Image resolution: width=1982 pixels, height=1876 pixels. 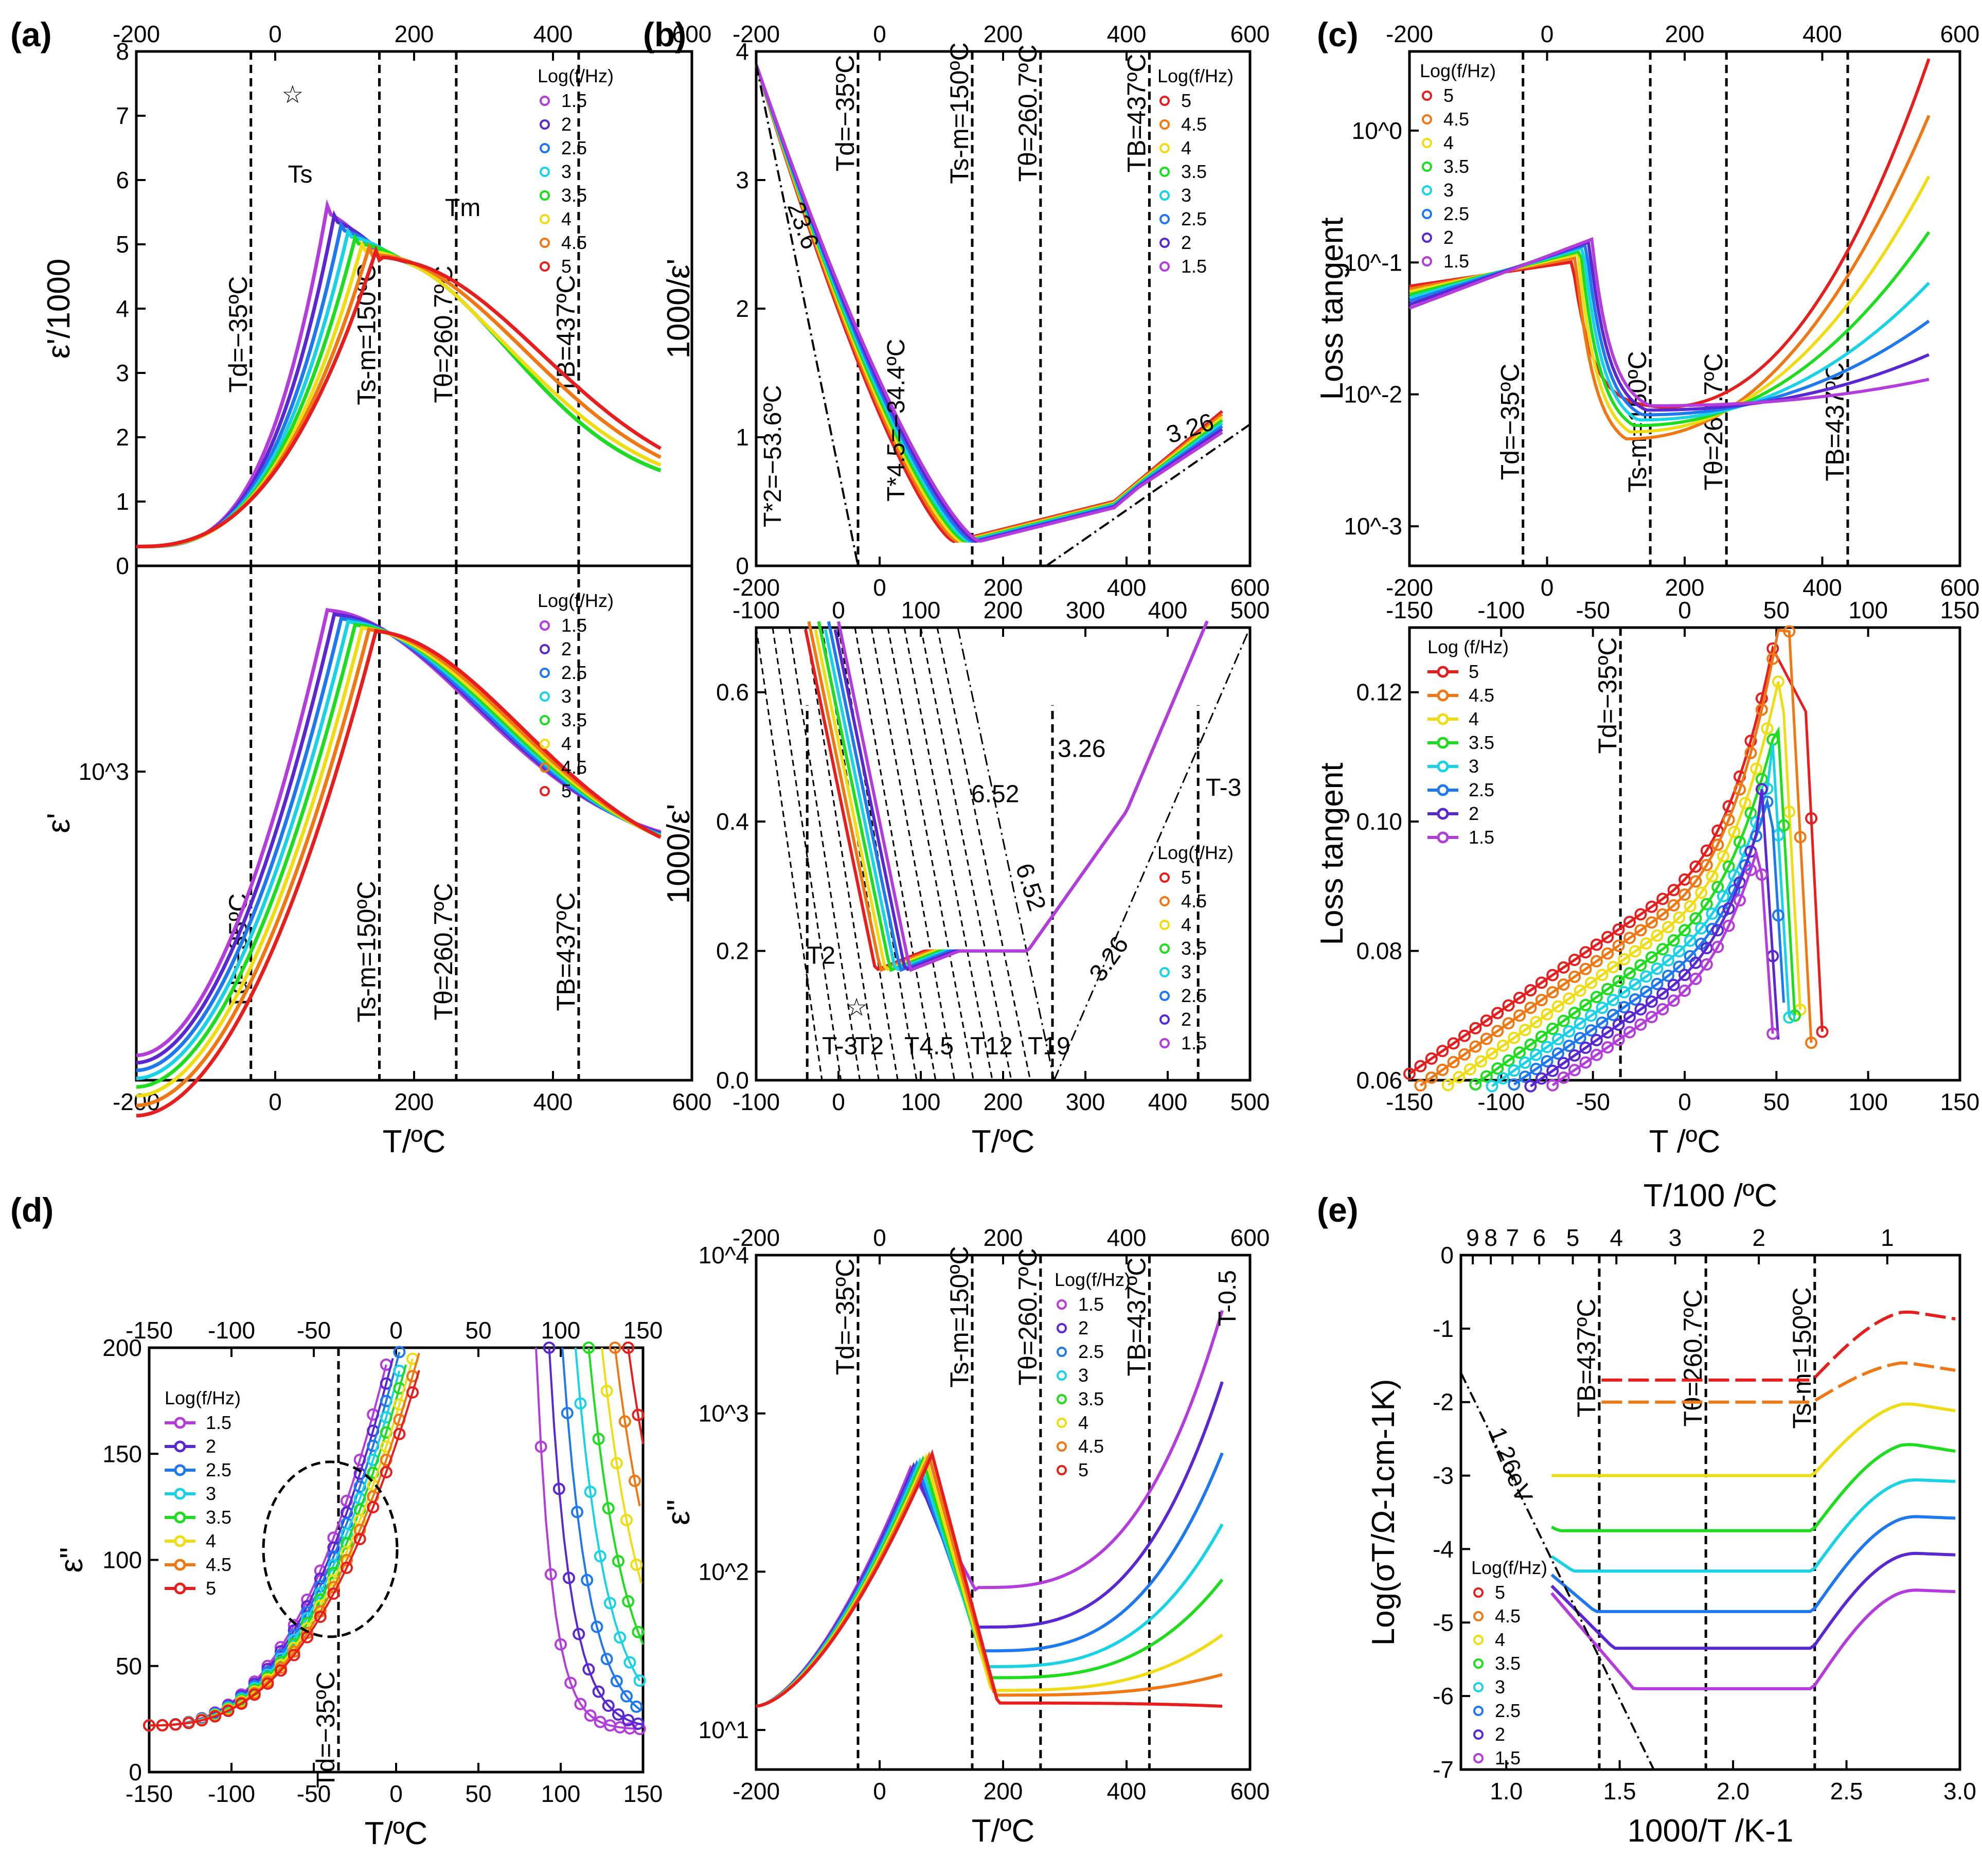 What do you see at coordinates (1443, 1402) in the screenshot?
I see `y-tick-label: -2` at bounding box center [1443, 1402].